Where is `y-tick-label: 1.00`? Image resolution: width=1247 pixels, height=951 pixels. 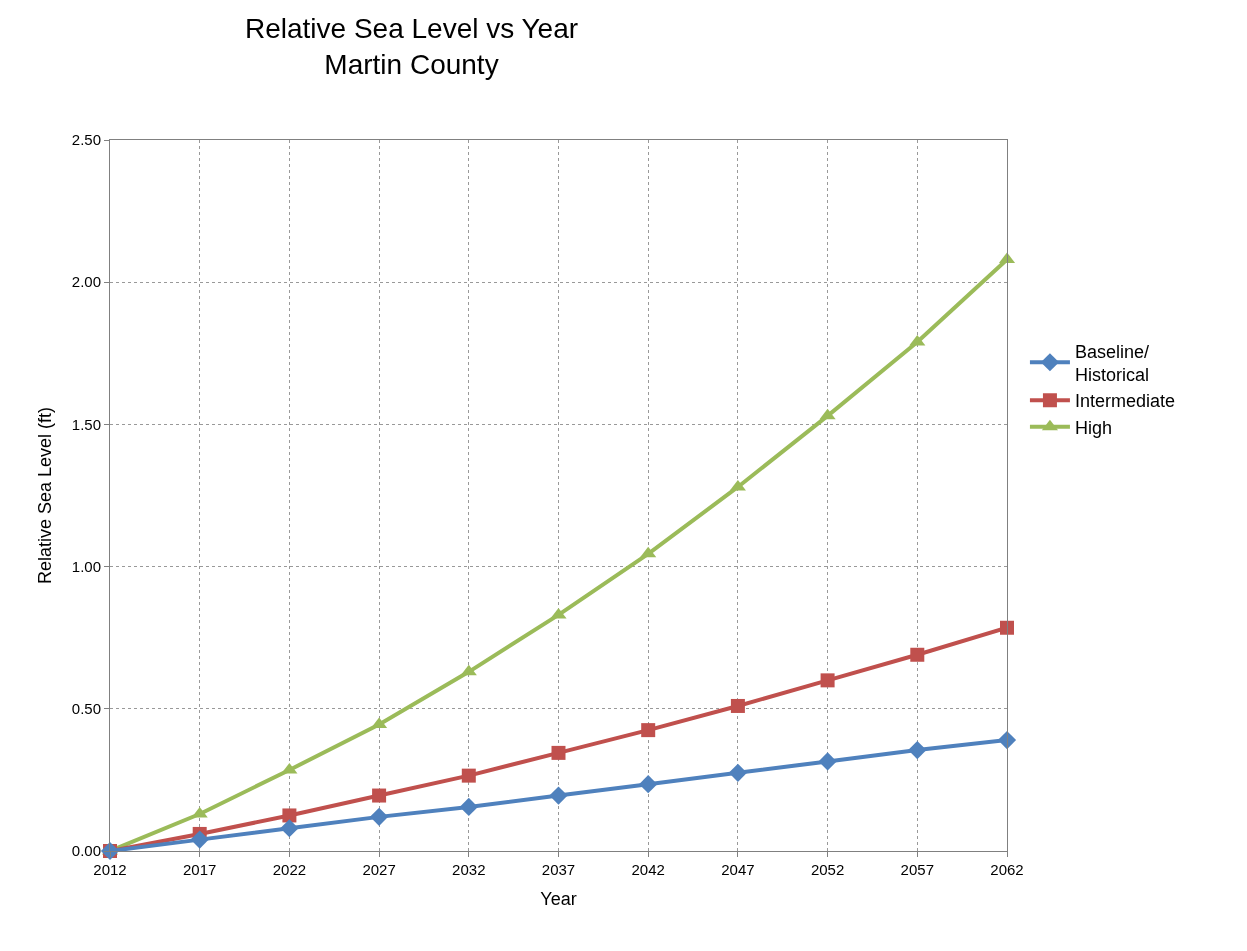 y-tick-label: 1.00 is located at coordinates (86, 566).